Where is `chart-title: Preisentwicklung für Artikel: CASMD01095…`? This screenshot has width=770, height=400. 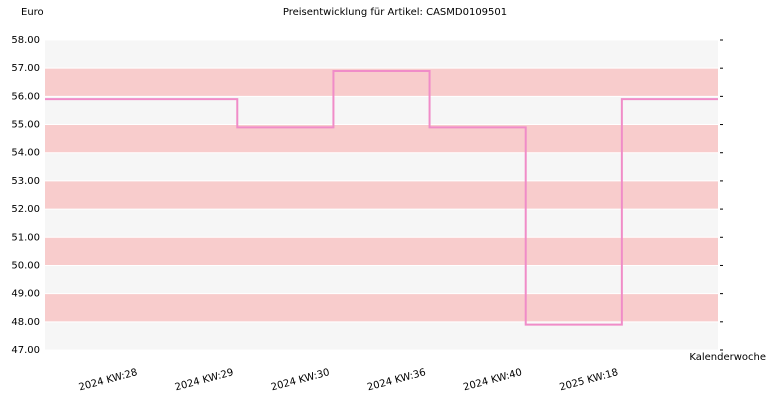 chart-title: Preisentwicklung für Artikel: CASMD01095… is located at coordinates (395, 12).